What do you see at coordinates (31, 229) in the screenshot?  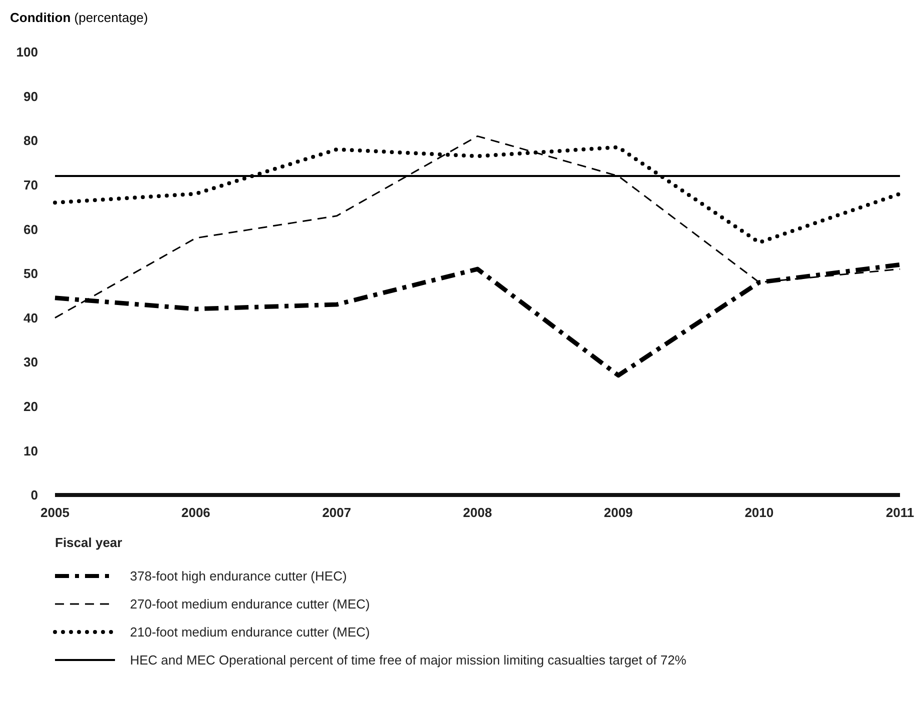 I see `y-tick-label: 60` at bounding box center [31, 229].